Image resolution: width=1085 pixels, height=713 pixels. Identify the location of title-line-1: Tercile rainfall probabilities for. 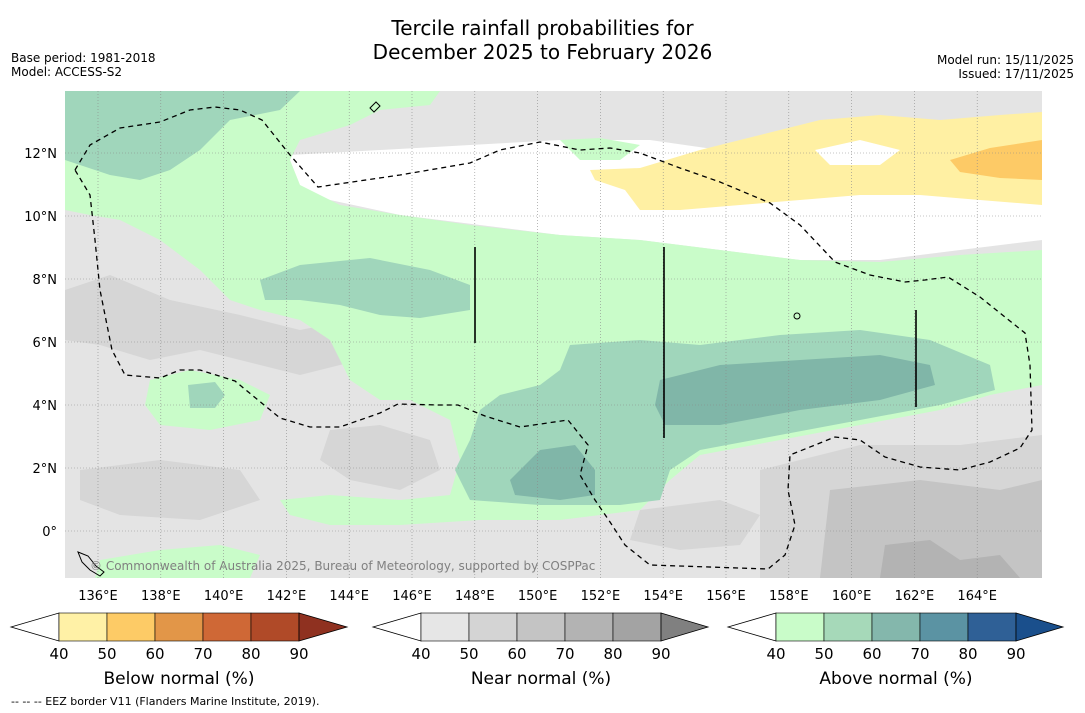
(542, 28).